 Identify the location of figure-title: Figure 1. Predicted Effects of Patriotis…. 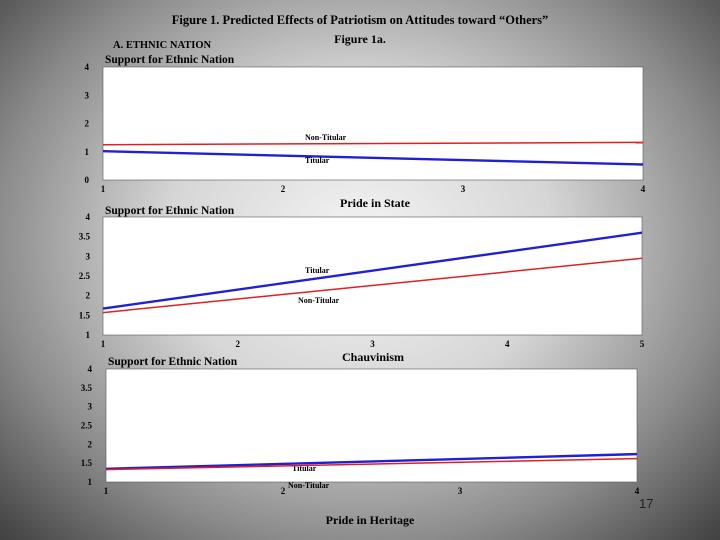
(360, 20).